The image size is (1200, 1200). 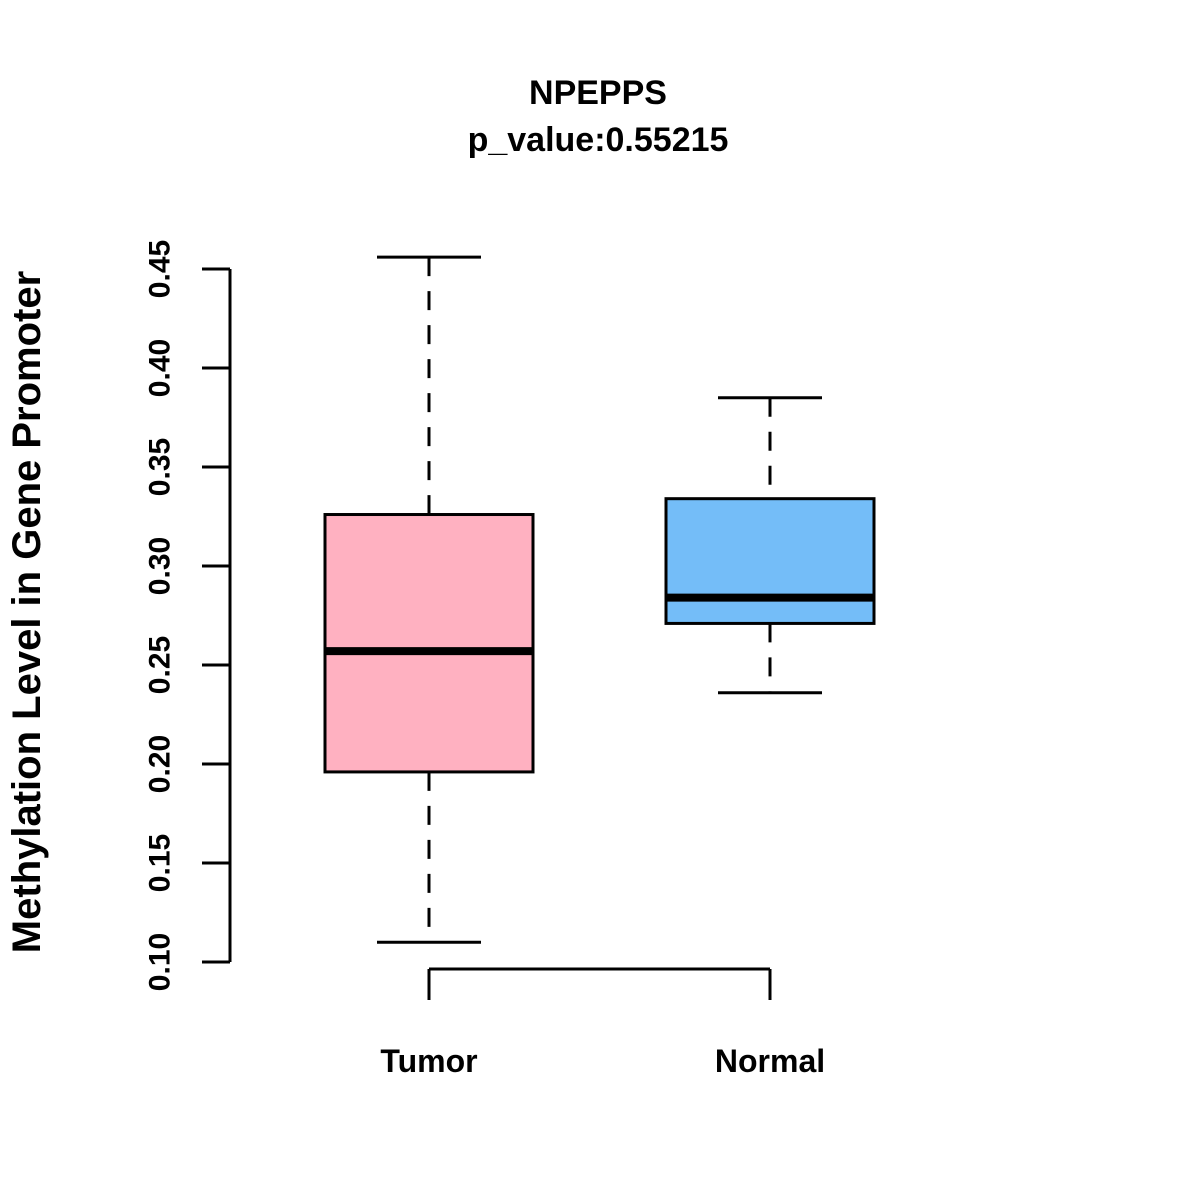 I want to click on tumor-iqr-box, so click(x=429, y=643).